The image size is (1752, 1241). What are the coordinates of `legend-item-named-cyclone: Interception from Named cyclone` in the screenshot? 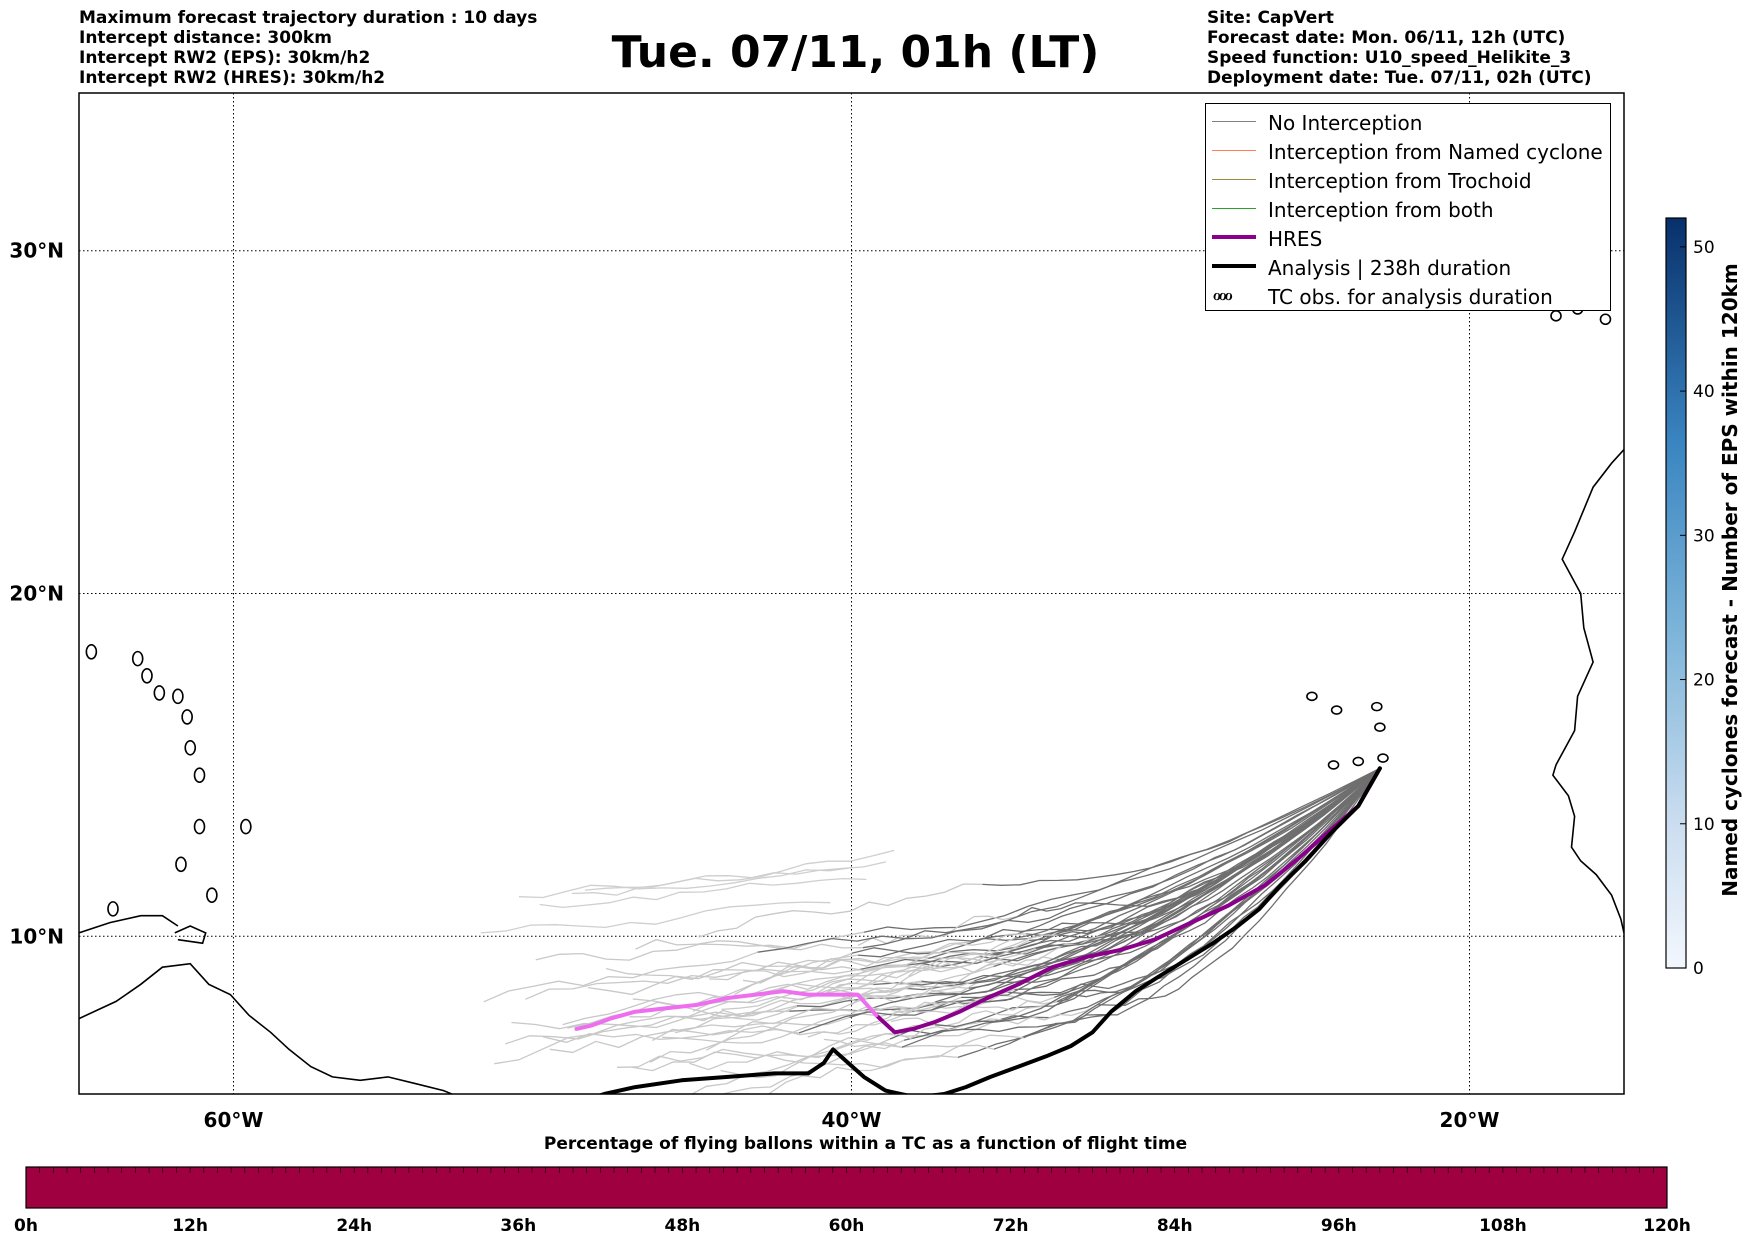 It's located at (1408, 150).